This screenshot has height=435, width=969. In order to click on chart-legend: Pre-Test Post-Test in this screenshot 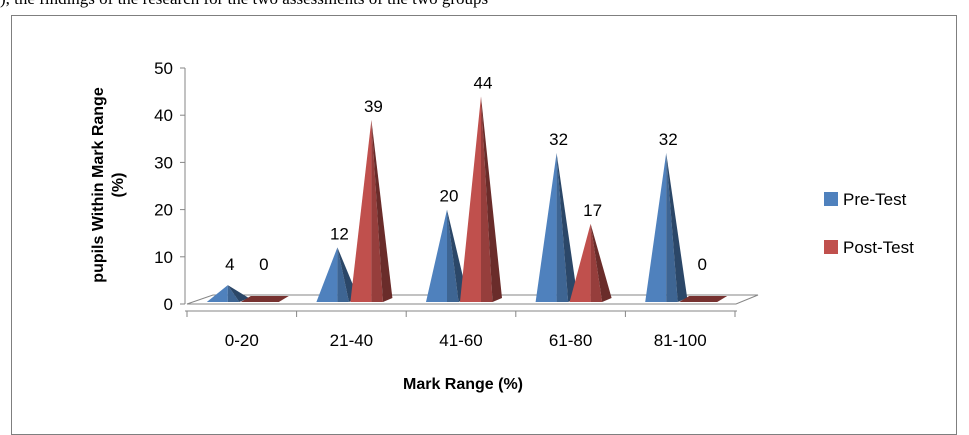, I will do `click(869, 223)`.